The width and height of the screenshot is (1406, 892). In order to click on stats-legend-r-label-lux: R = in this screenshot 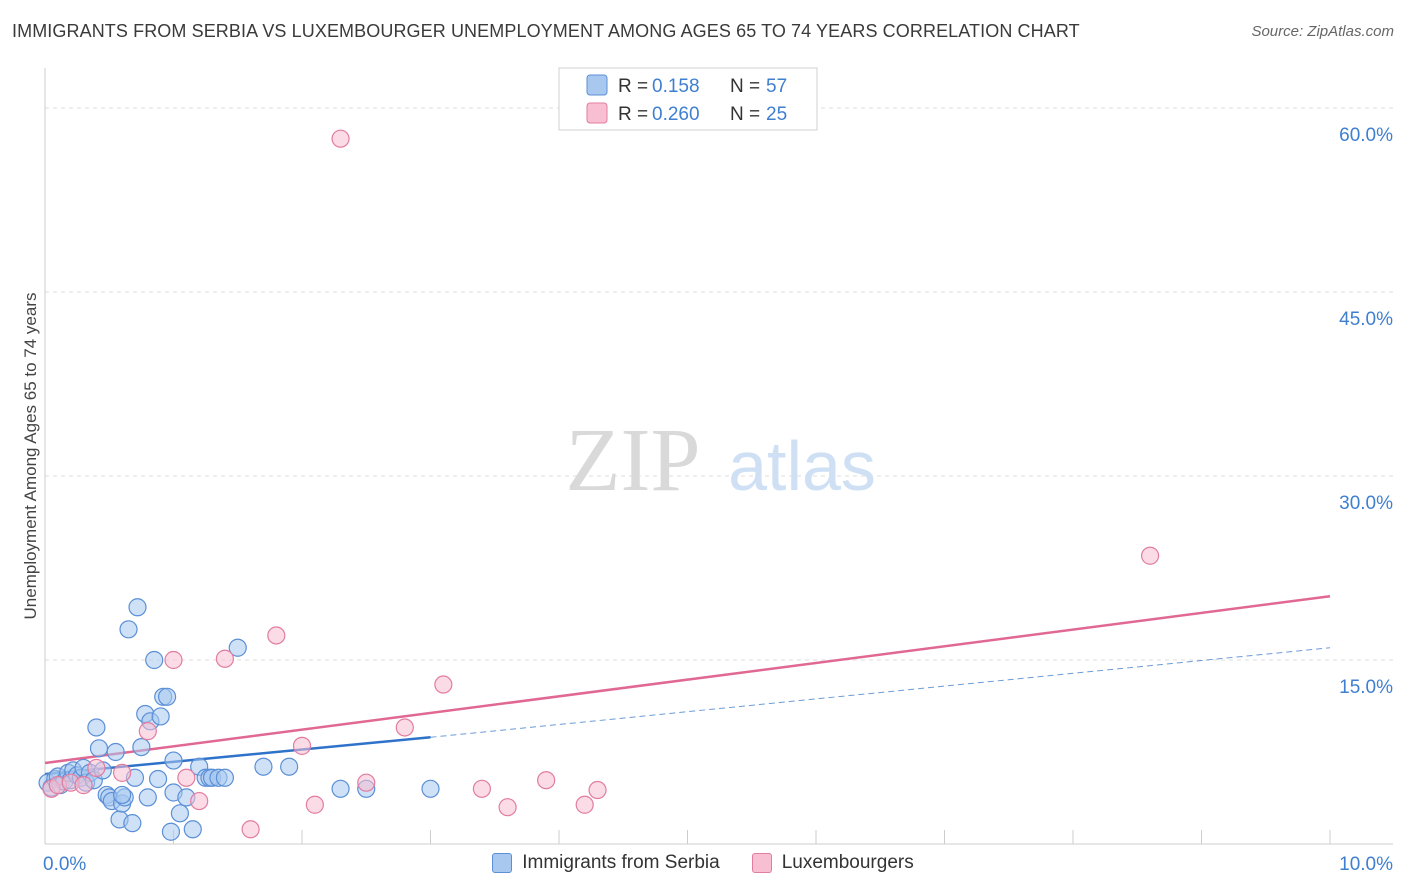, I will do `click(633, 114)`.